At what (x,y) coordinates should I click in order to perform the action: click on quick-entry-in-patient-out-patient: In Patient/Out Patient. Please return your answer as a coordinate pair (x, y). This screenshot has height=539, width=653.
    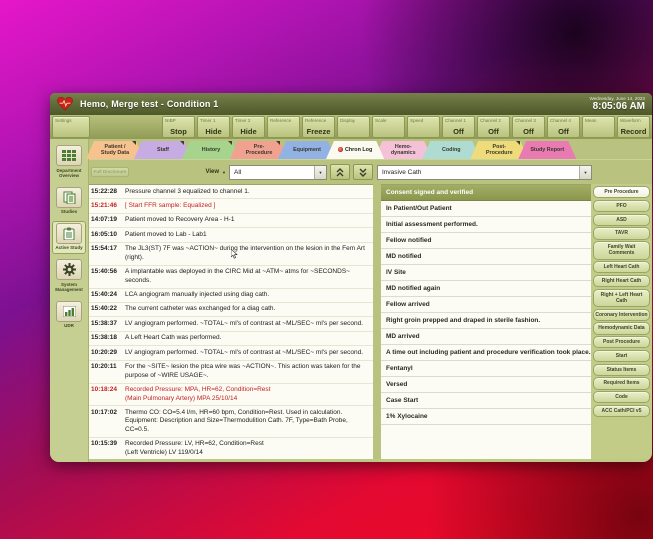
    Looking at the image, I should click on (486, 209).